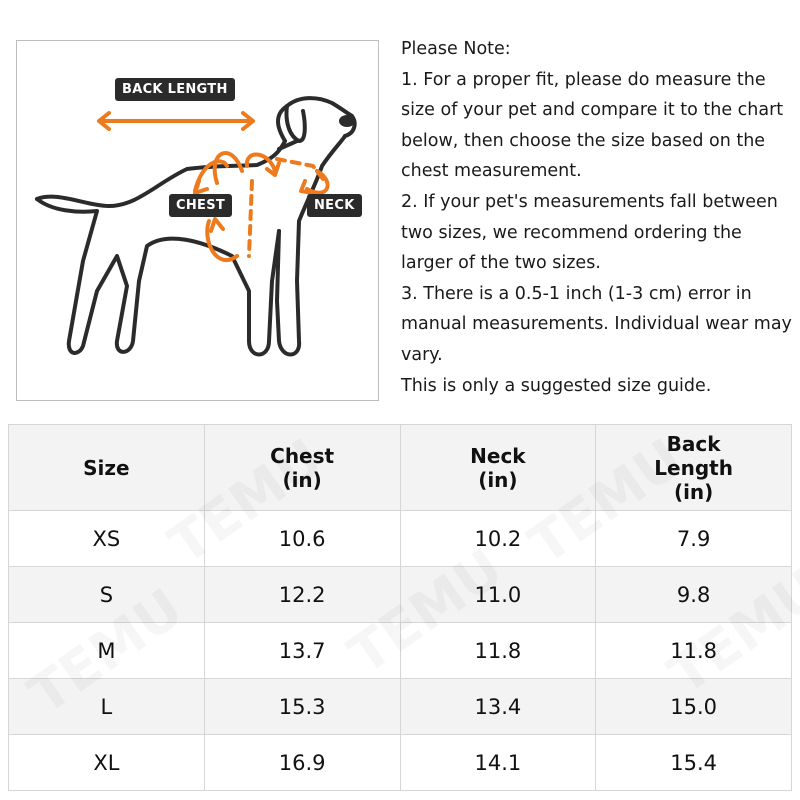 This screenshot has width=800, height=800. I want to click on cell-back-length: 9.8, so click(693, 594).